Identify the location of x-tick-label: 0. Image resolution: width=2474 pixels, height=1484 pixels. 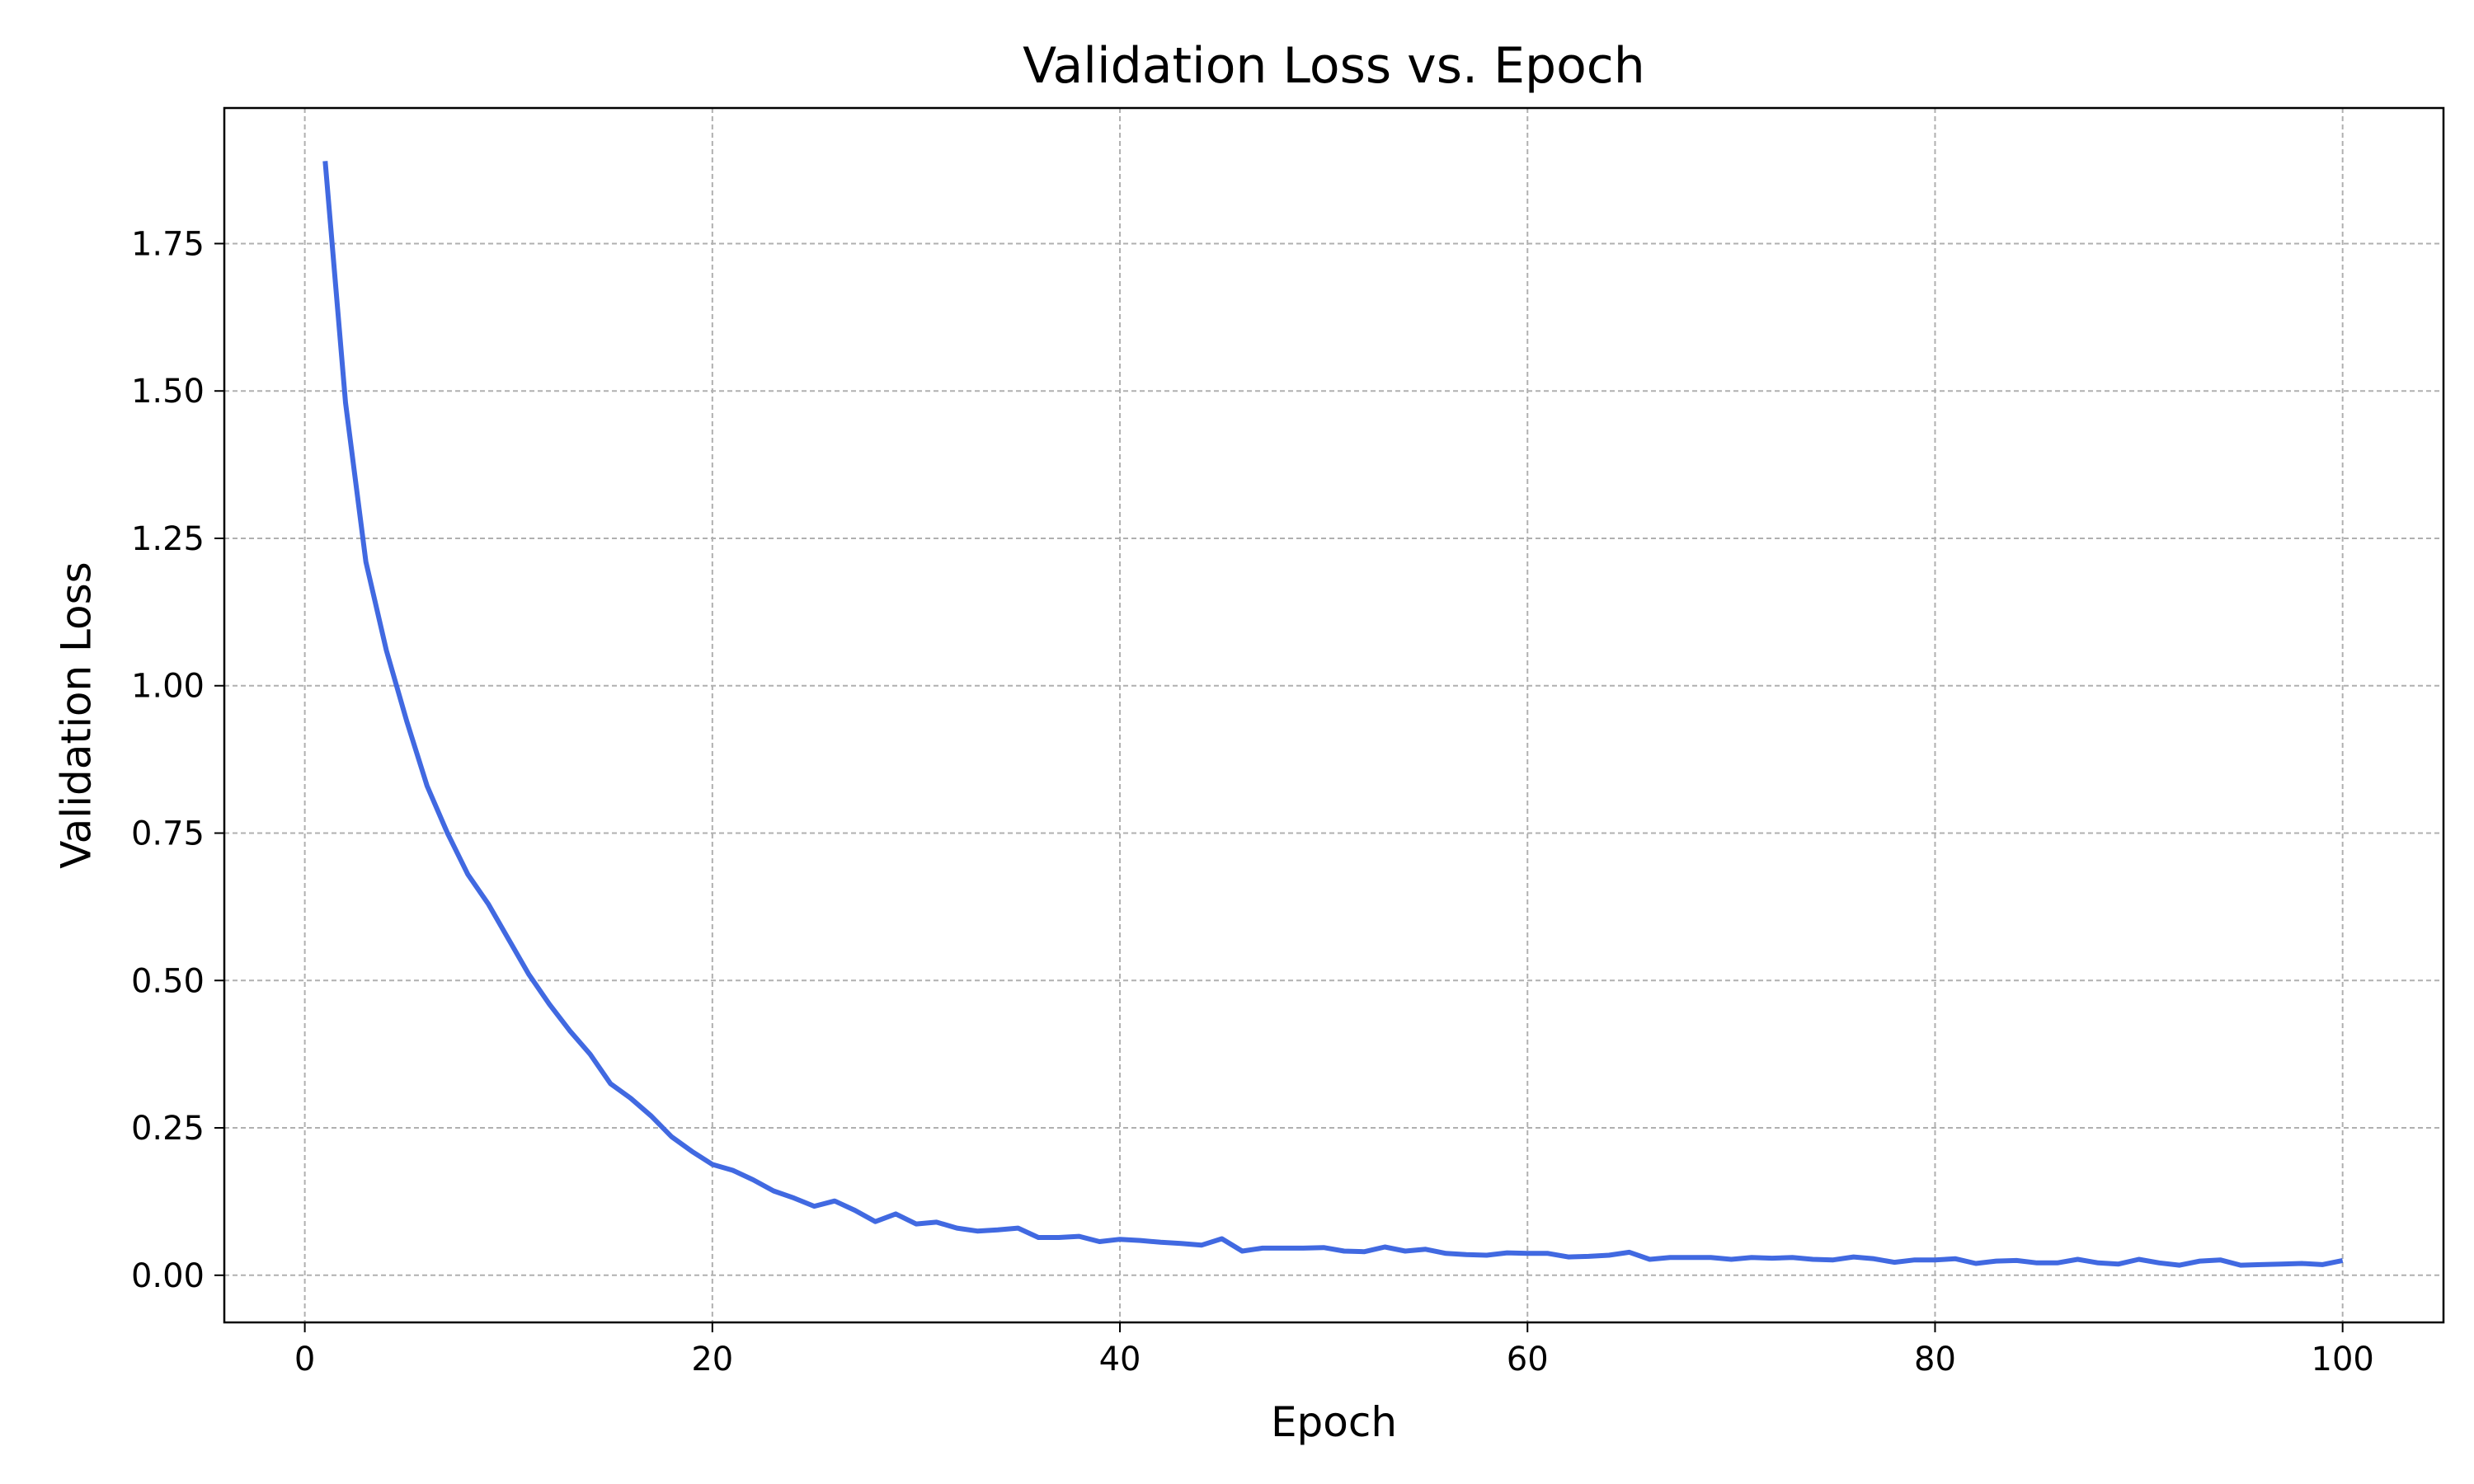
(304, 1359).